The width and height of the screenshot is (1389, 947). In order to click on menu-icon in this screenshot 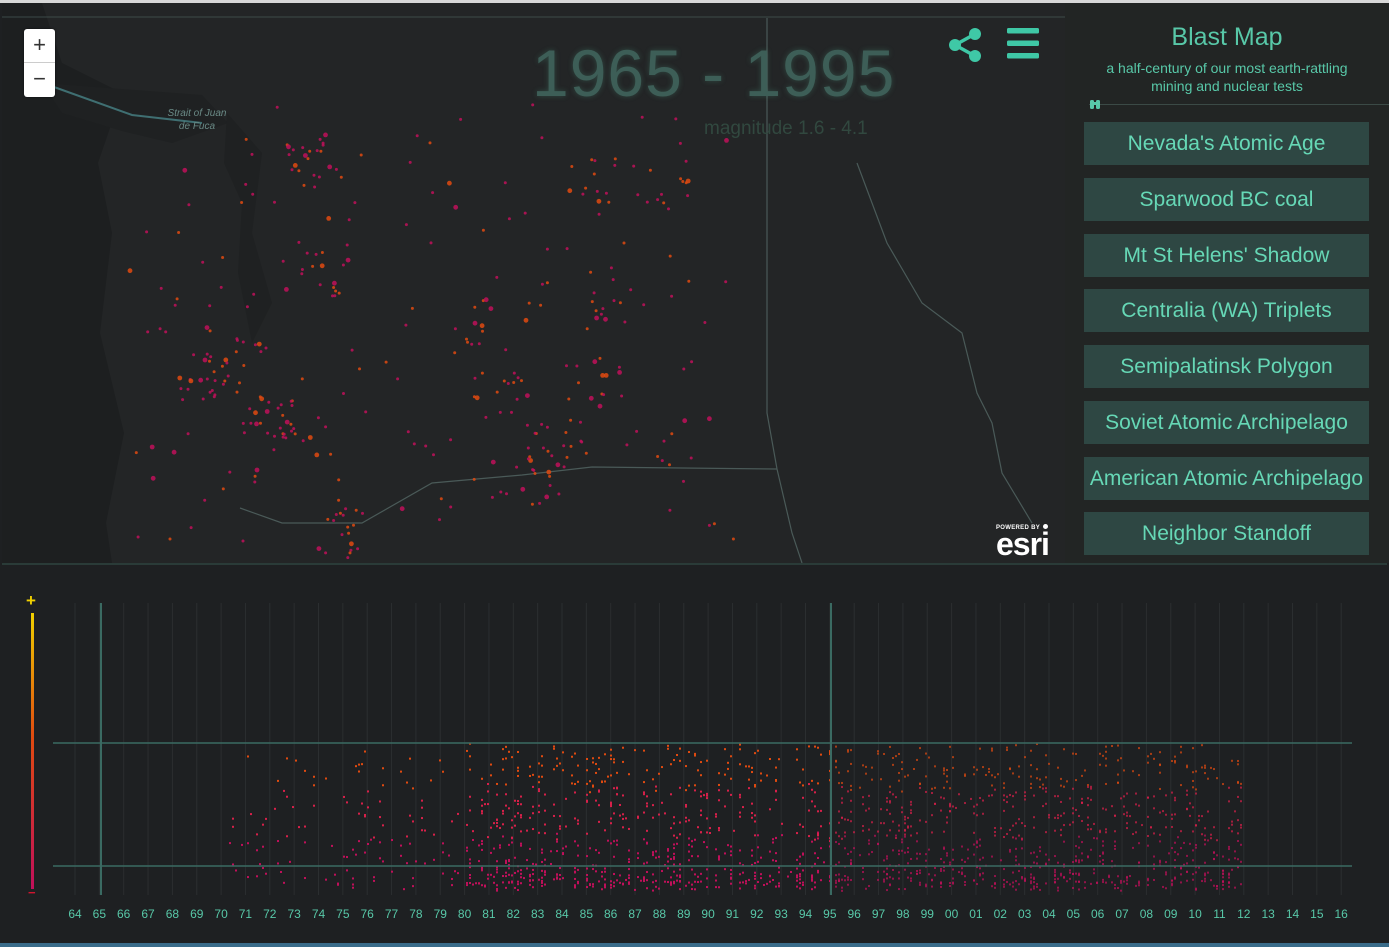, I will do `click(1023, 44)`.